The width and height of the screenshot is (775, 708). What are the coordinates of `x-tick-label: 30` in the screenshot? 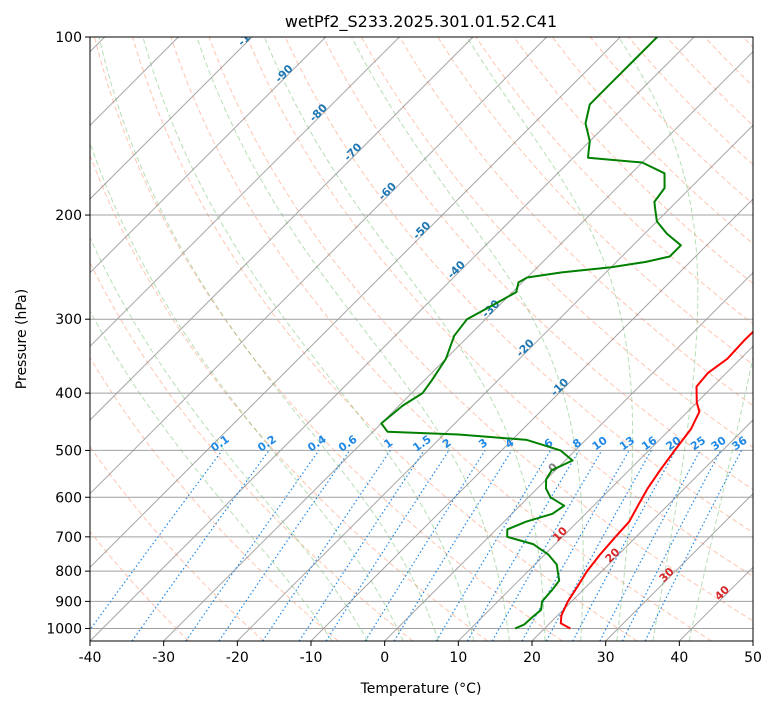 It's located at (606, 658).